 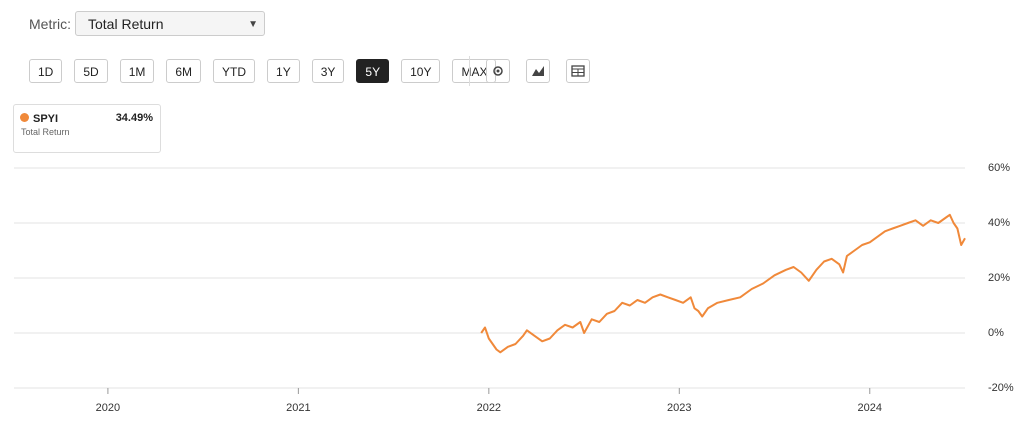 What do you see at coordinates (999, 278) in the screenshot?
I see `y-tick-label: 20%` at bounding box center [999, 278].